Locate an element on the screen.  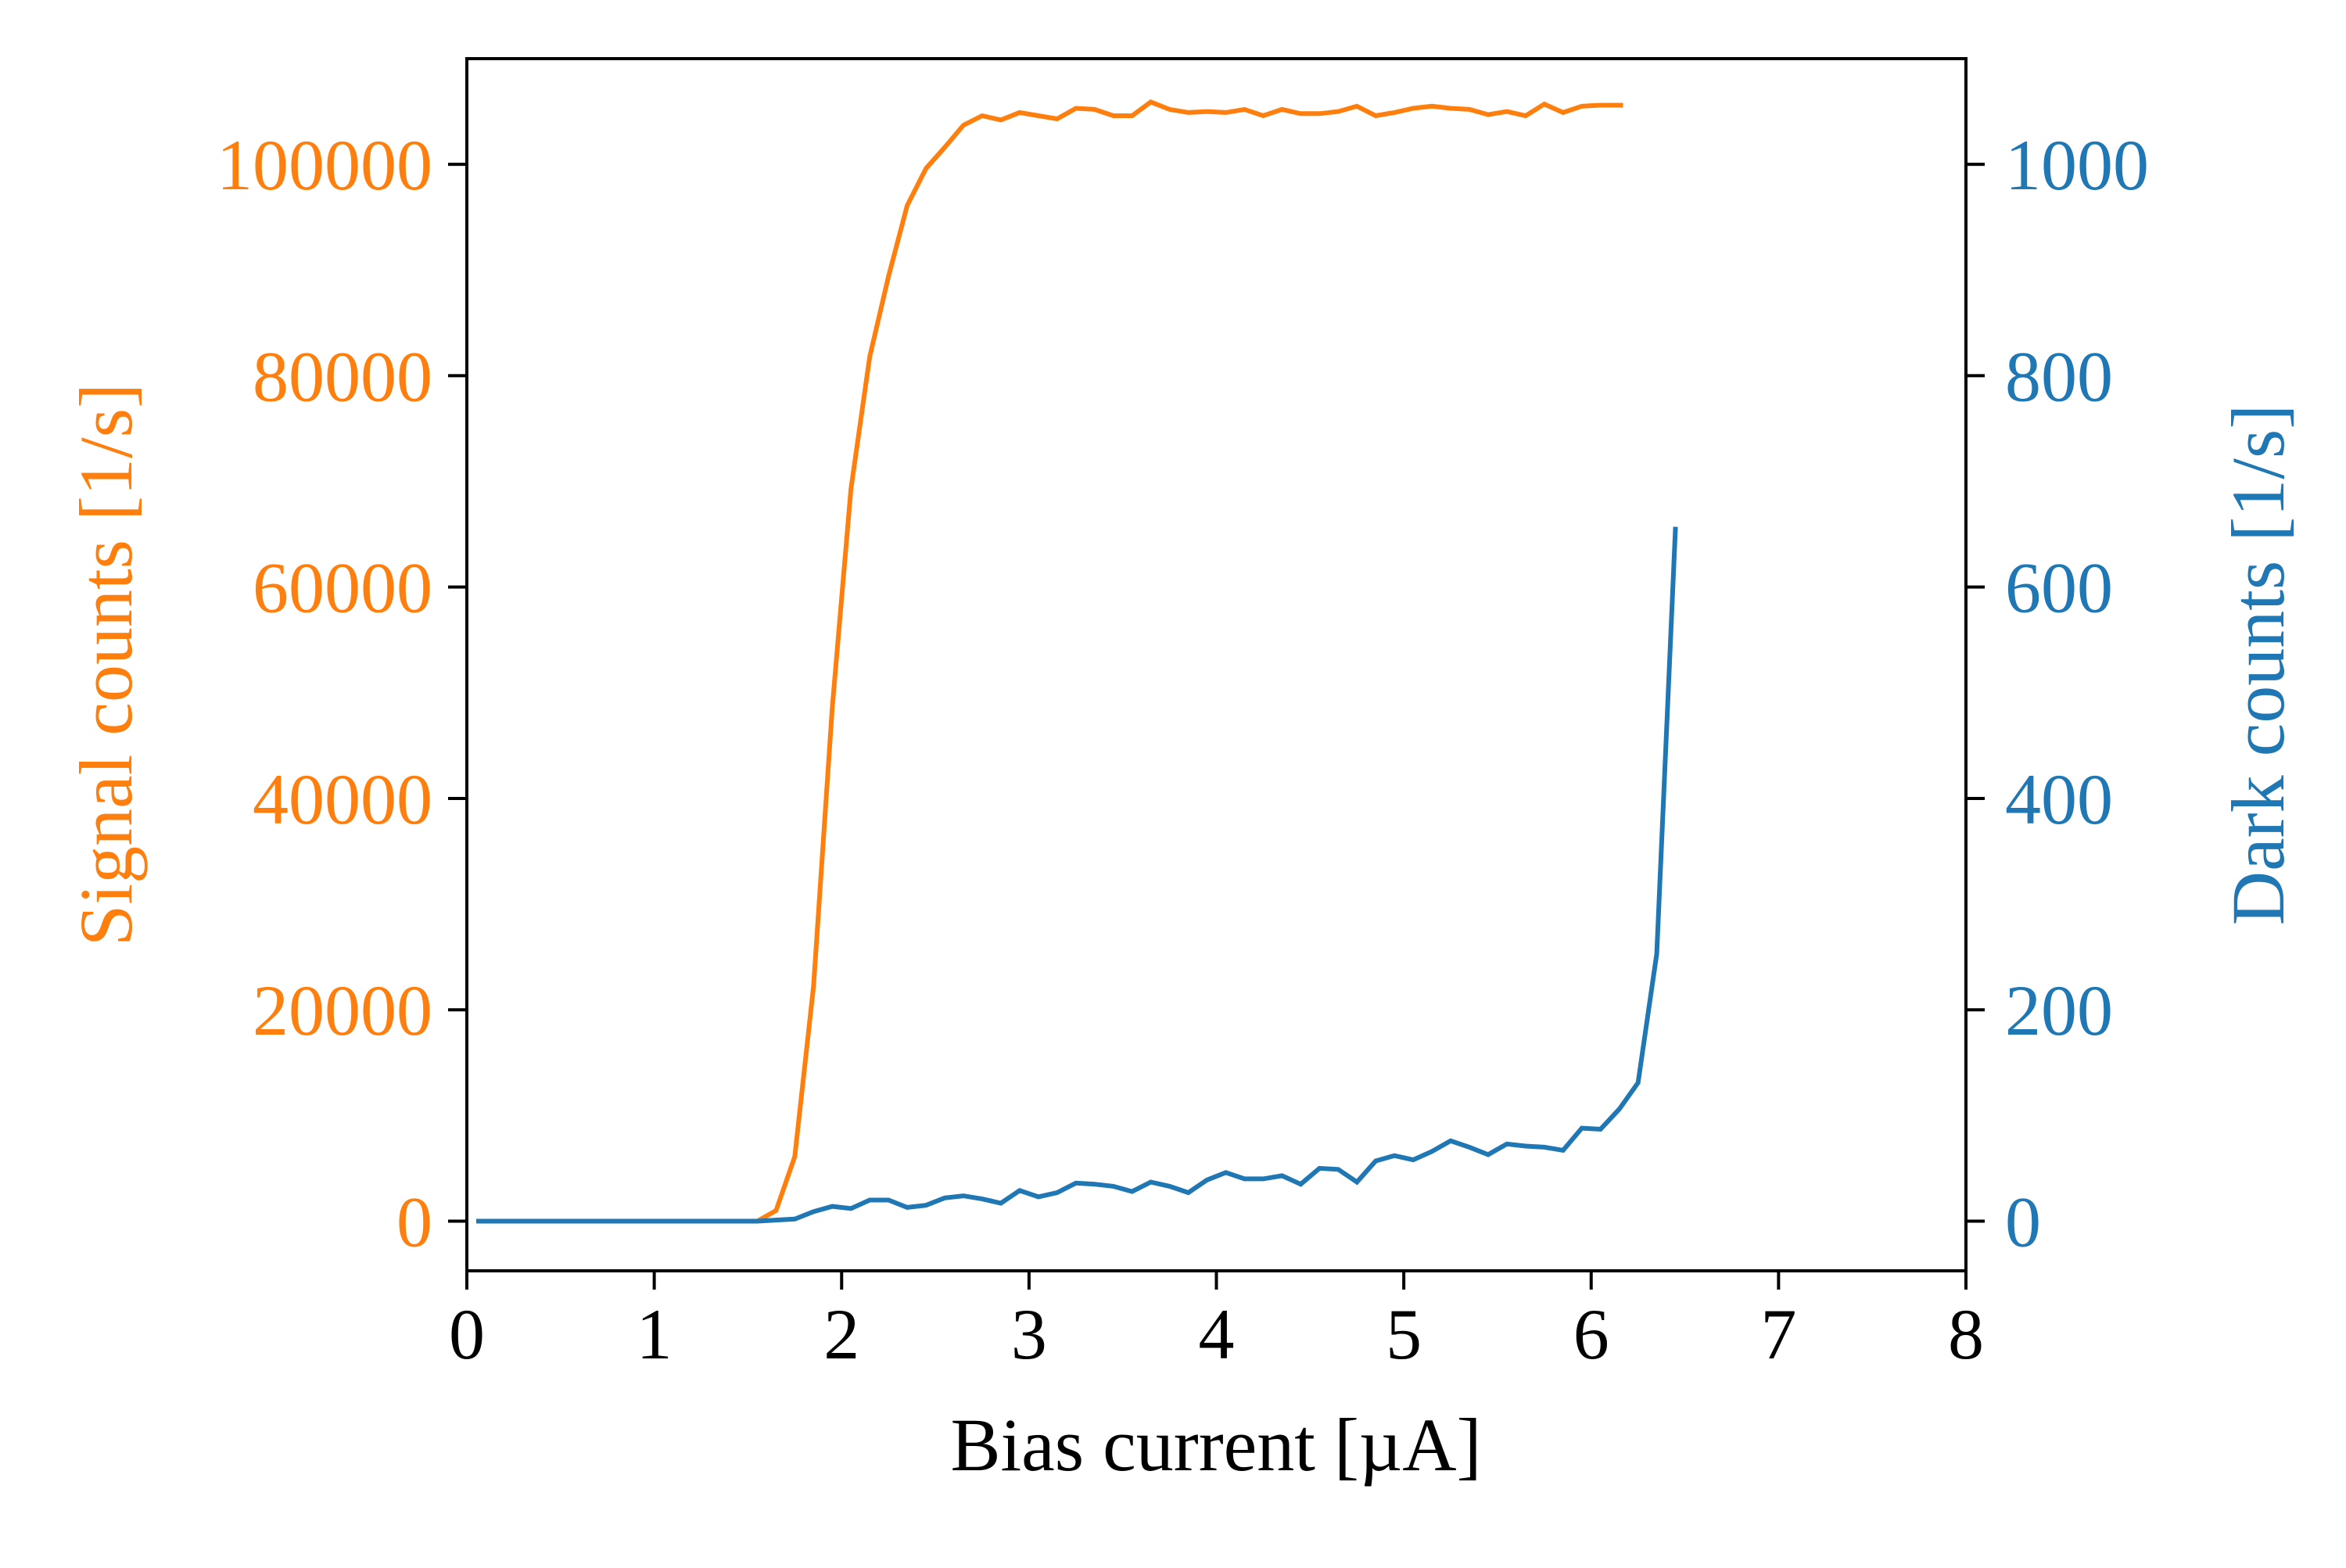
x-axis-label: Bias current [µA] is located at coordinates (1215, 1445).